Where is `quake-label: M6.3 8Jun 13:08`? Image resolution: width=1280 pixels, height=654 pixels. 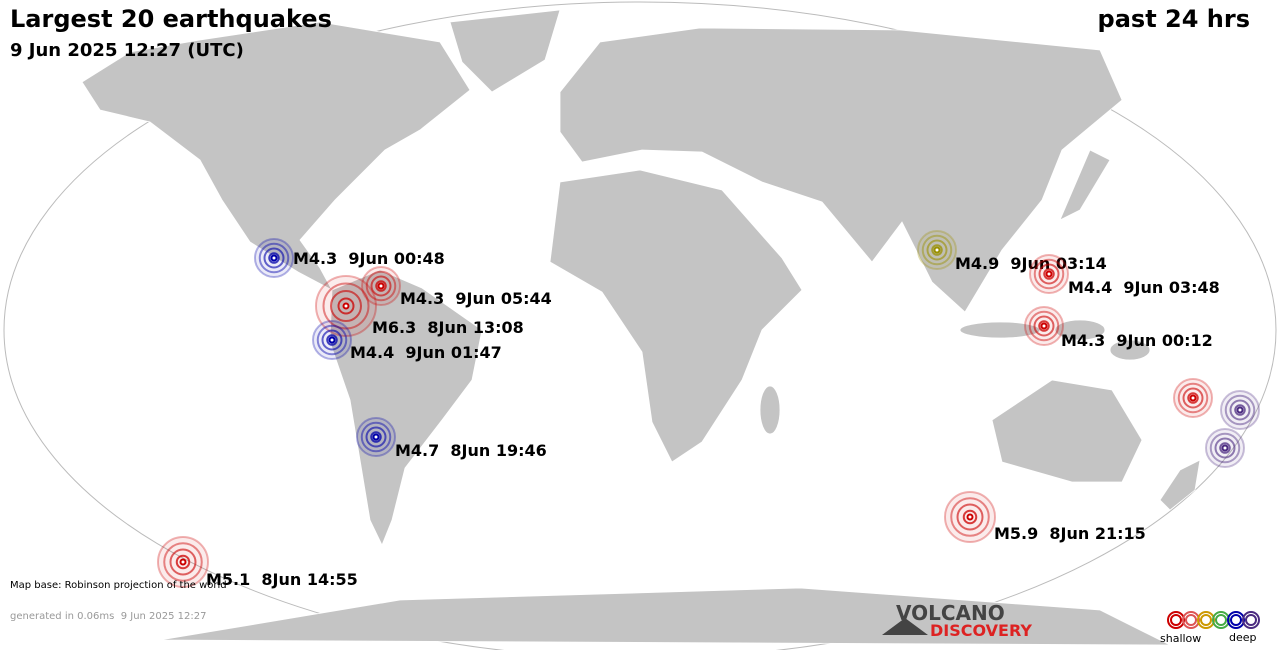
quake-label: M6.3 8Jun 13:08 is located at coordinates (448, 327).